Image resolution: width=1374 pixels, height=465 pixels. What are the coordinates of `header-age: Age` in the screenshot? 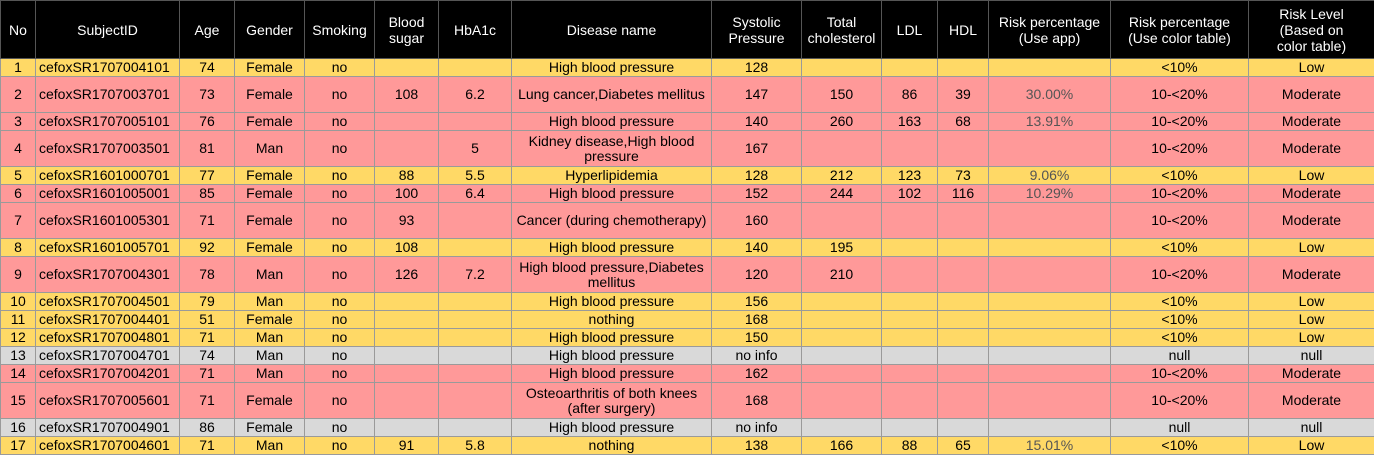 It's located at (207, 29).